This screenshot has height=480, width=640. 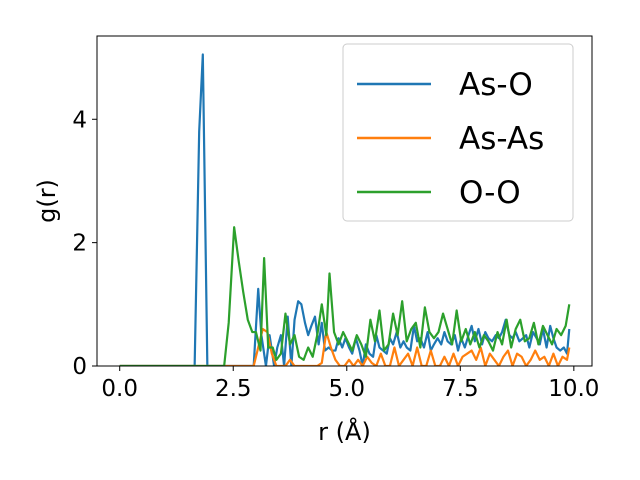 I want to click on legend: As-O As-As O-O, so click(x=458, y=132).